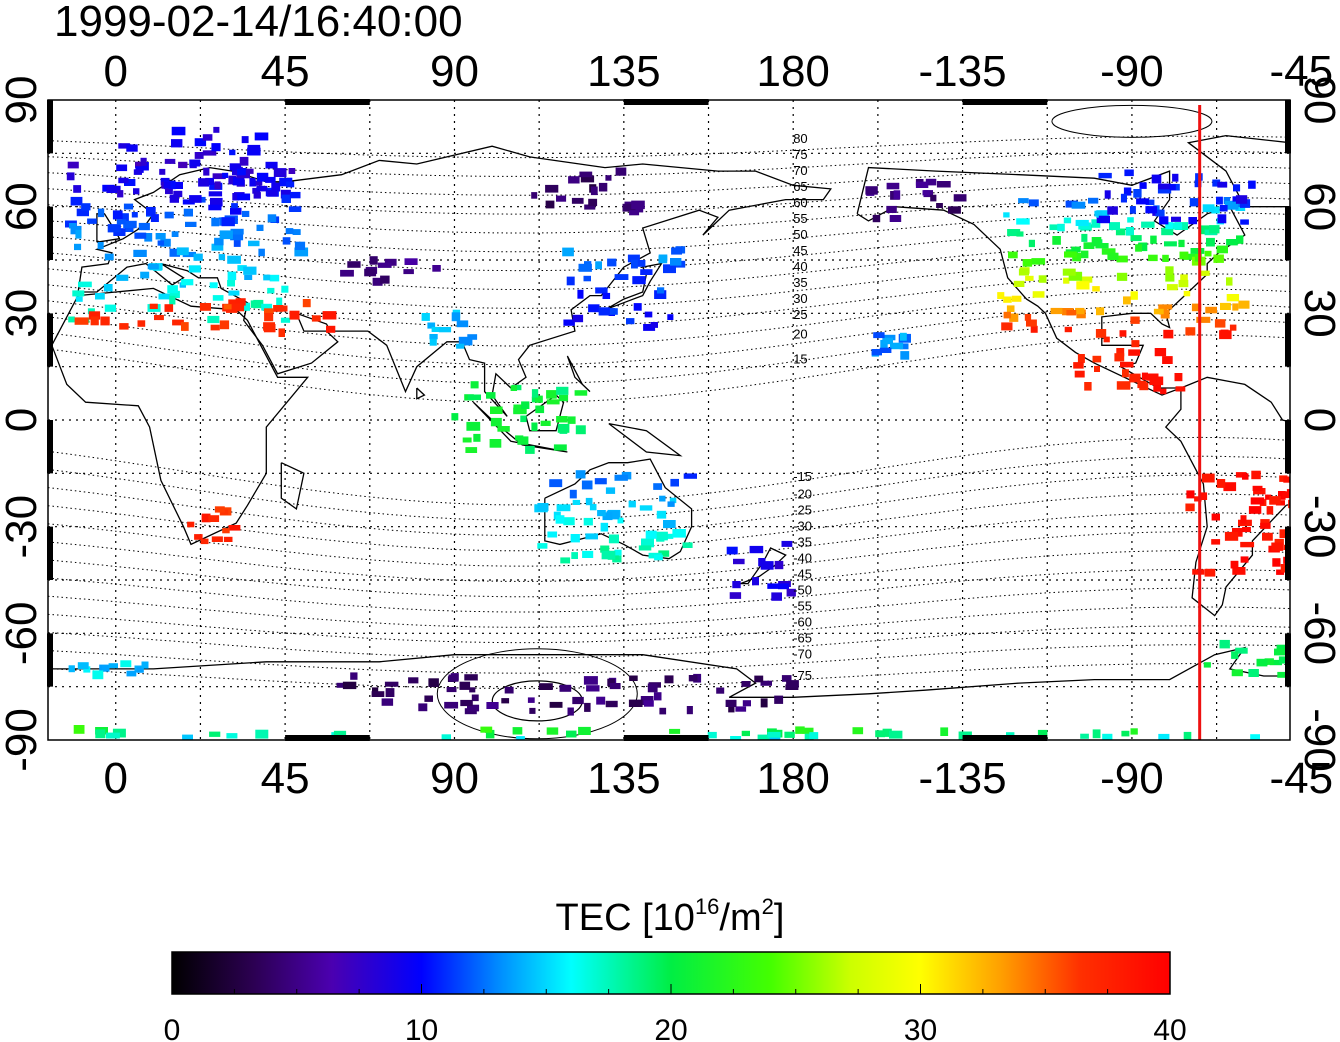  What do you see at coordinates (1132, 778) in the screenshot?
I see `lon-label-bottom: -90` at bounding box center [1132, 778].